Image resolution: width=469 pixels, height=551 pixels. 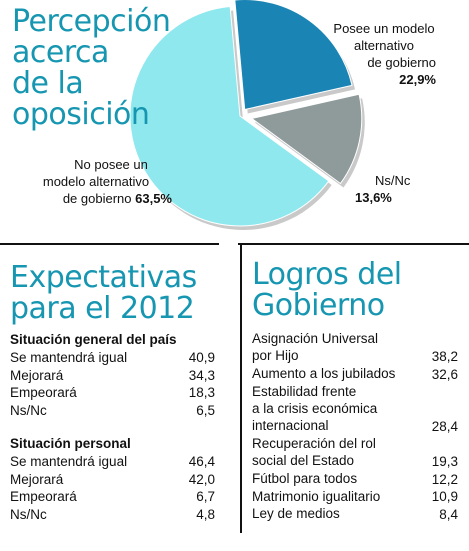 I want to click on logro-label-line: internacional, so click(x=290, y=425).